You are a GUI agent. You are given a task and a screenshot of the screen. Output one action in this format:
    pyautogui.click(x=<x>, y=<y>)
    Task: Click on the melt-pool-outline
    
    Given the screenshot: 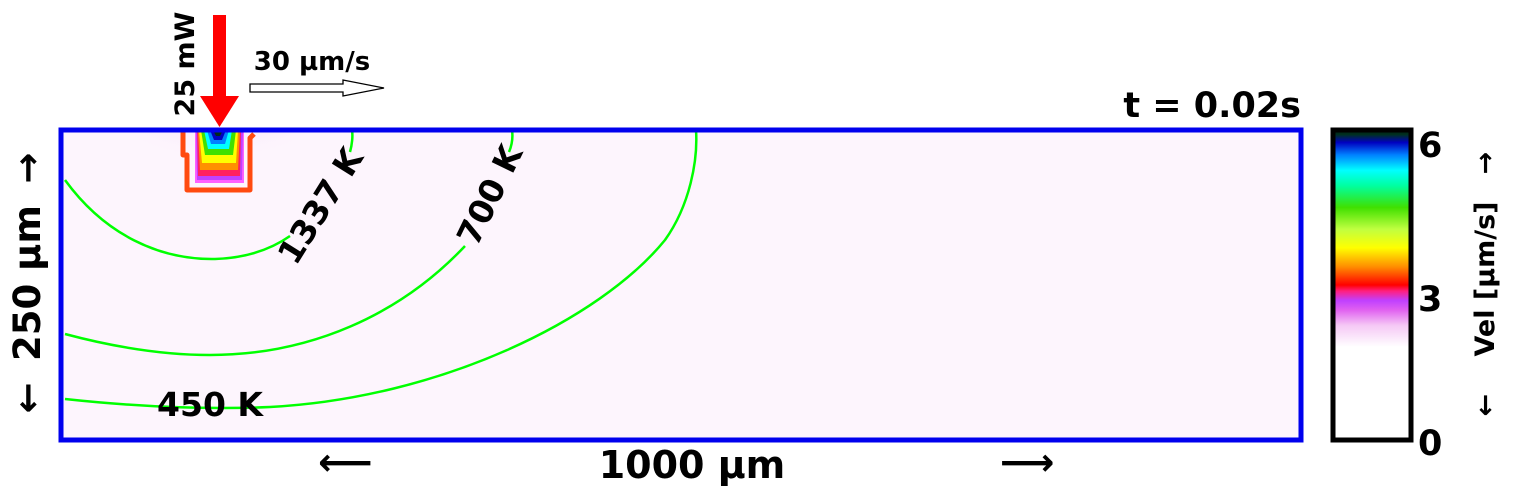 What is the action you would take?
    pyautogui.click(x=218, y=161)
    